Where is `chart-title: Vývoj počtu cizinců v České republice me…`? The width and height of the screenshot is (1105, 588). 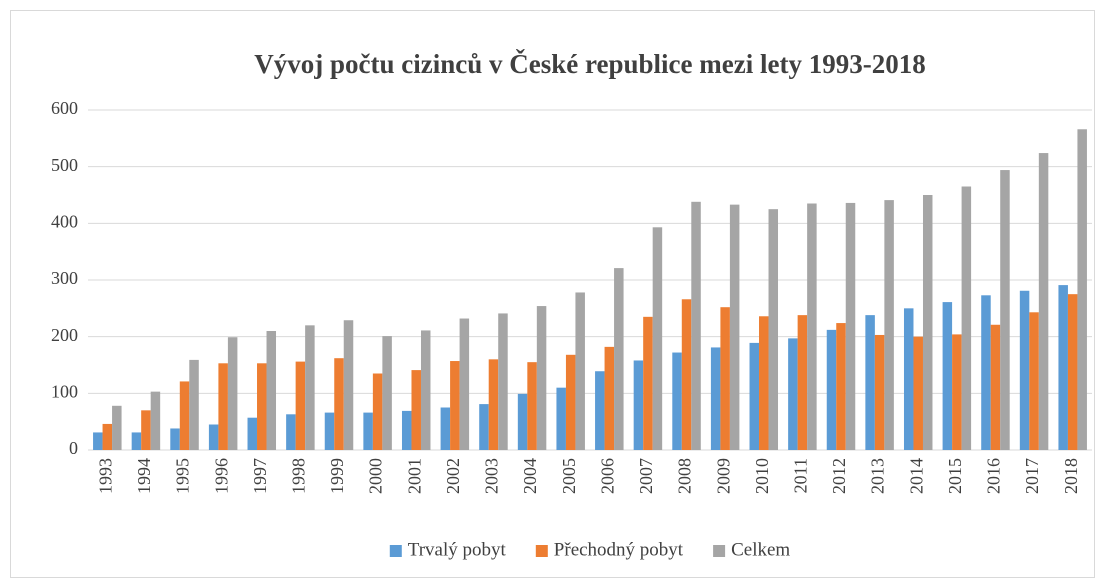
chart-title: Vývoj počtu cizinců v České republice me… is located at coordinates (589, 64).